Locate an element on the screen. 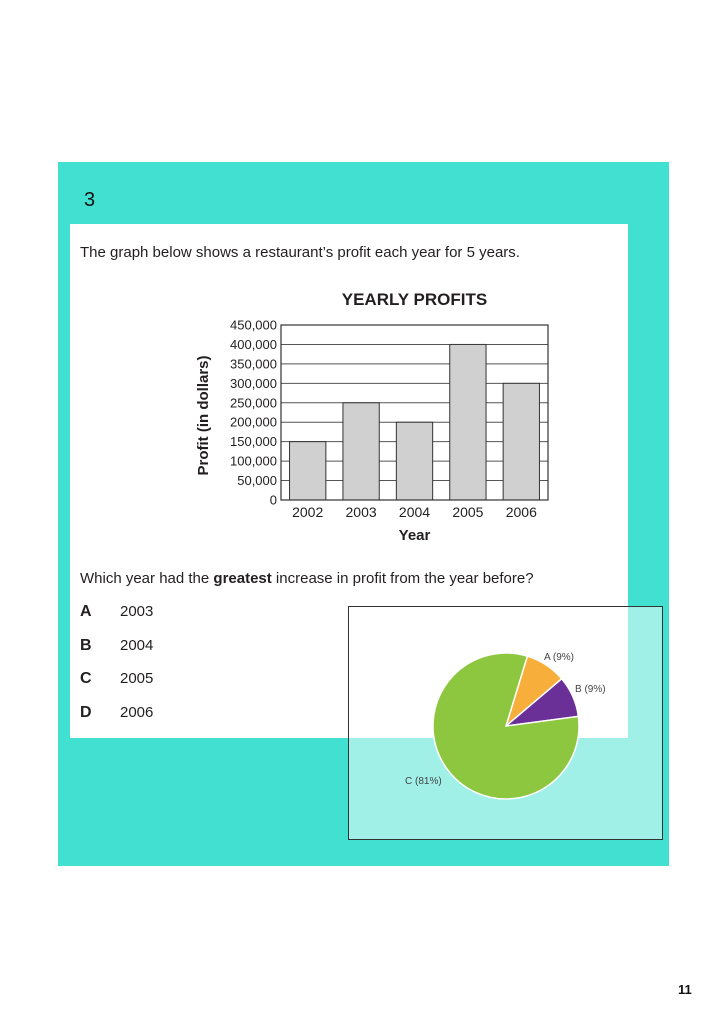 The width and height of the screenshot is (728, 1031). pie-label: A (9%) is located at coordinates (559, 657).